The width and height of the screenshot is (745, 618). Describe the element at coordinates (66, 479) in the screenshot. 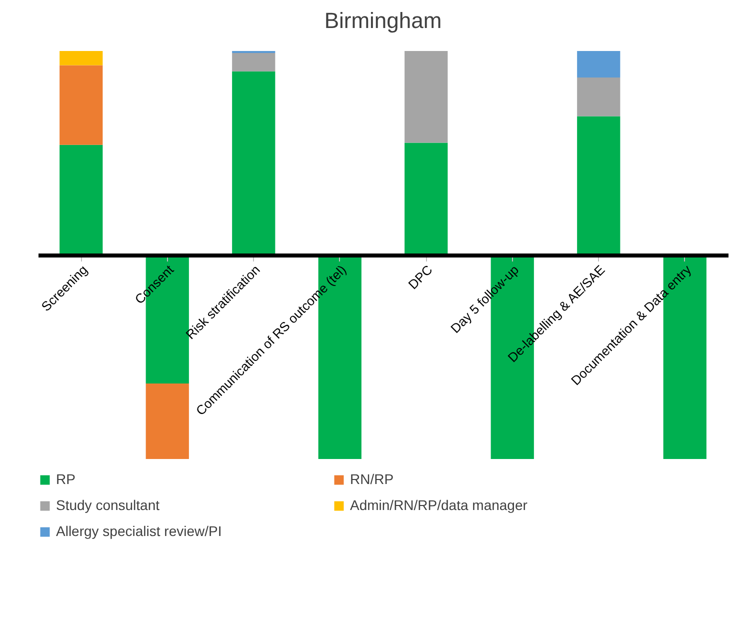

I see `legend-label: RP` at that location.